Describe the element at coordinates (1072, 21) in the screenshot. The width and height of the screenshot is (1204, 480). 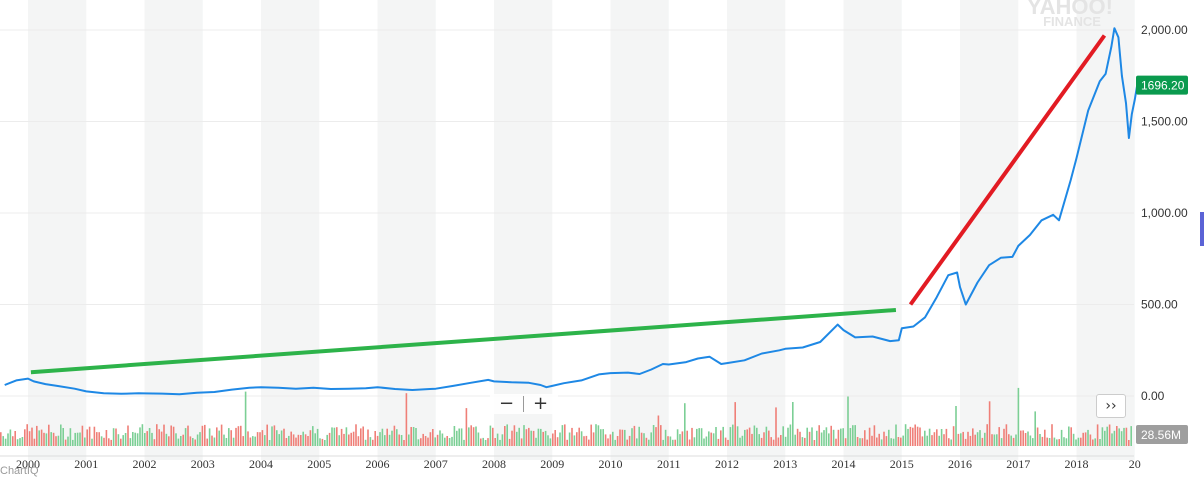
I see `watermark-line2: FINANCE` at that location.